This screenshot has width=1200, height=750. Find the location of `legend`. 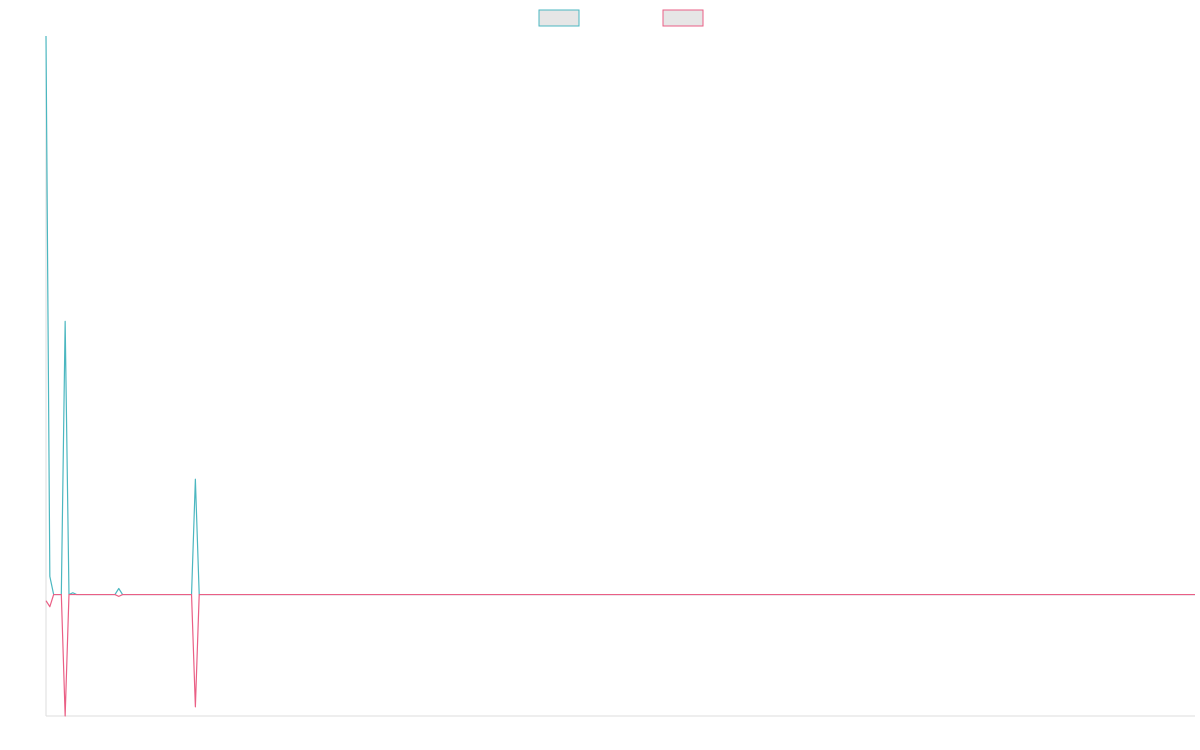

legend is located at coordinates (621, 18).